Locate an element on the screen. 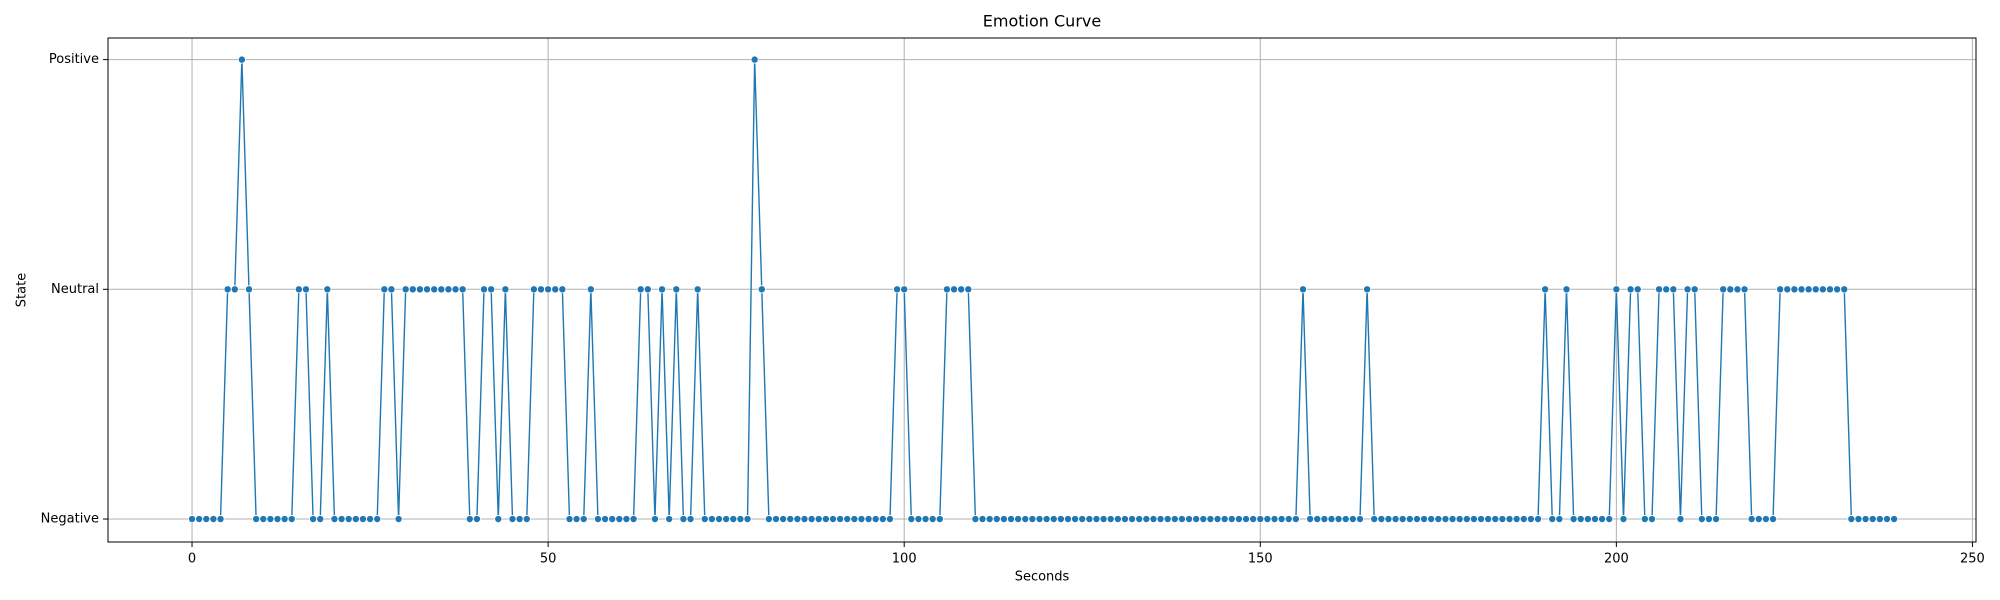  y-tick-label: Positive is located at coordinates (74, 59).